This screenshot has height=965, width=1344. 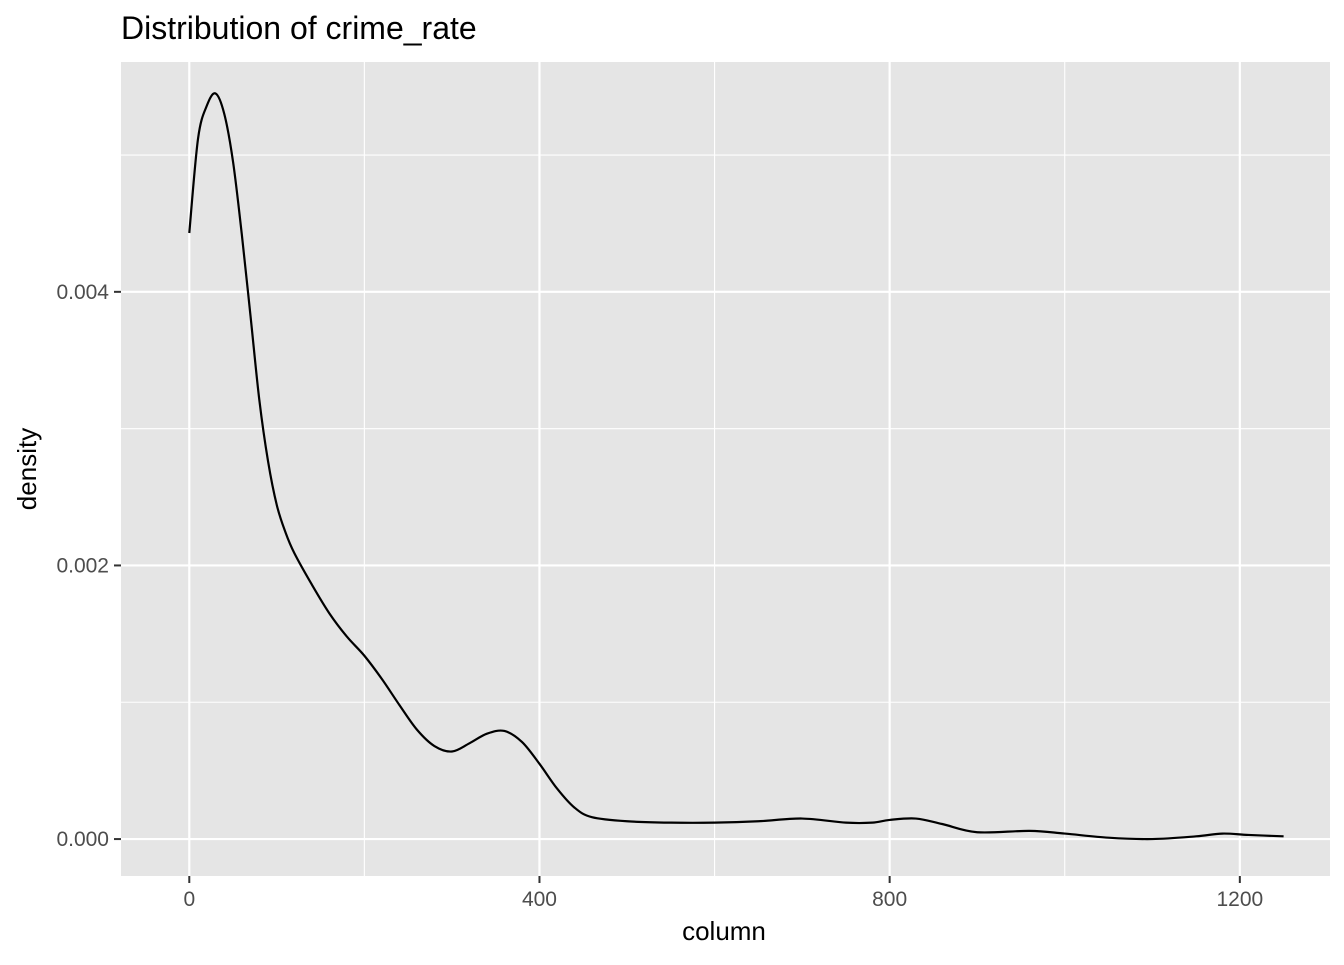 What do you see at coordinates (82, 839) in the screenshot?
I see `y-tick-label: 0.000` at bounding box center [82, 839].